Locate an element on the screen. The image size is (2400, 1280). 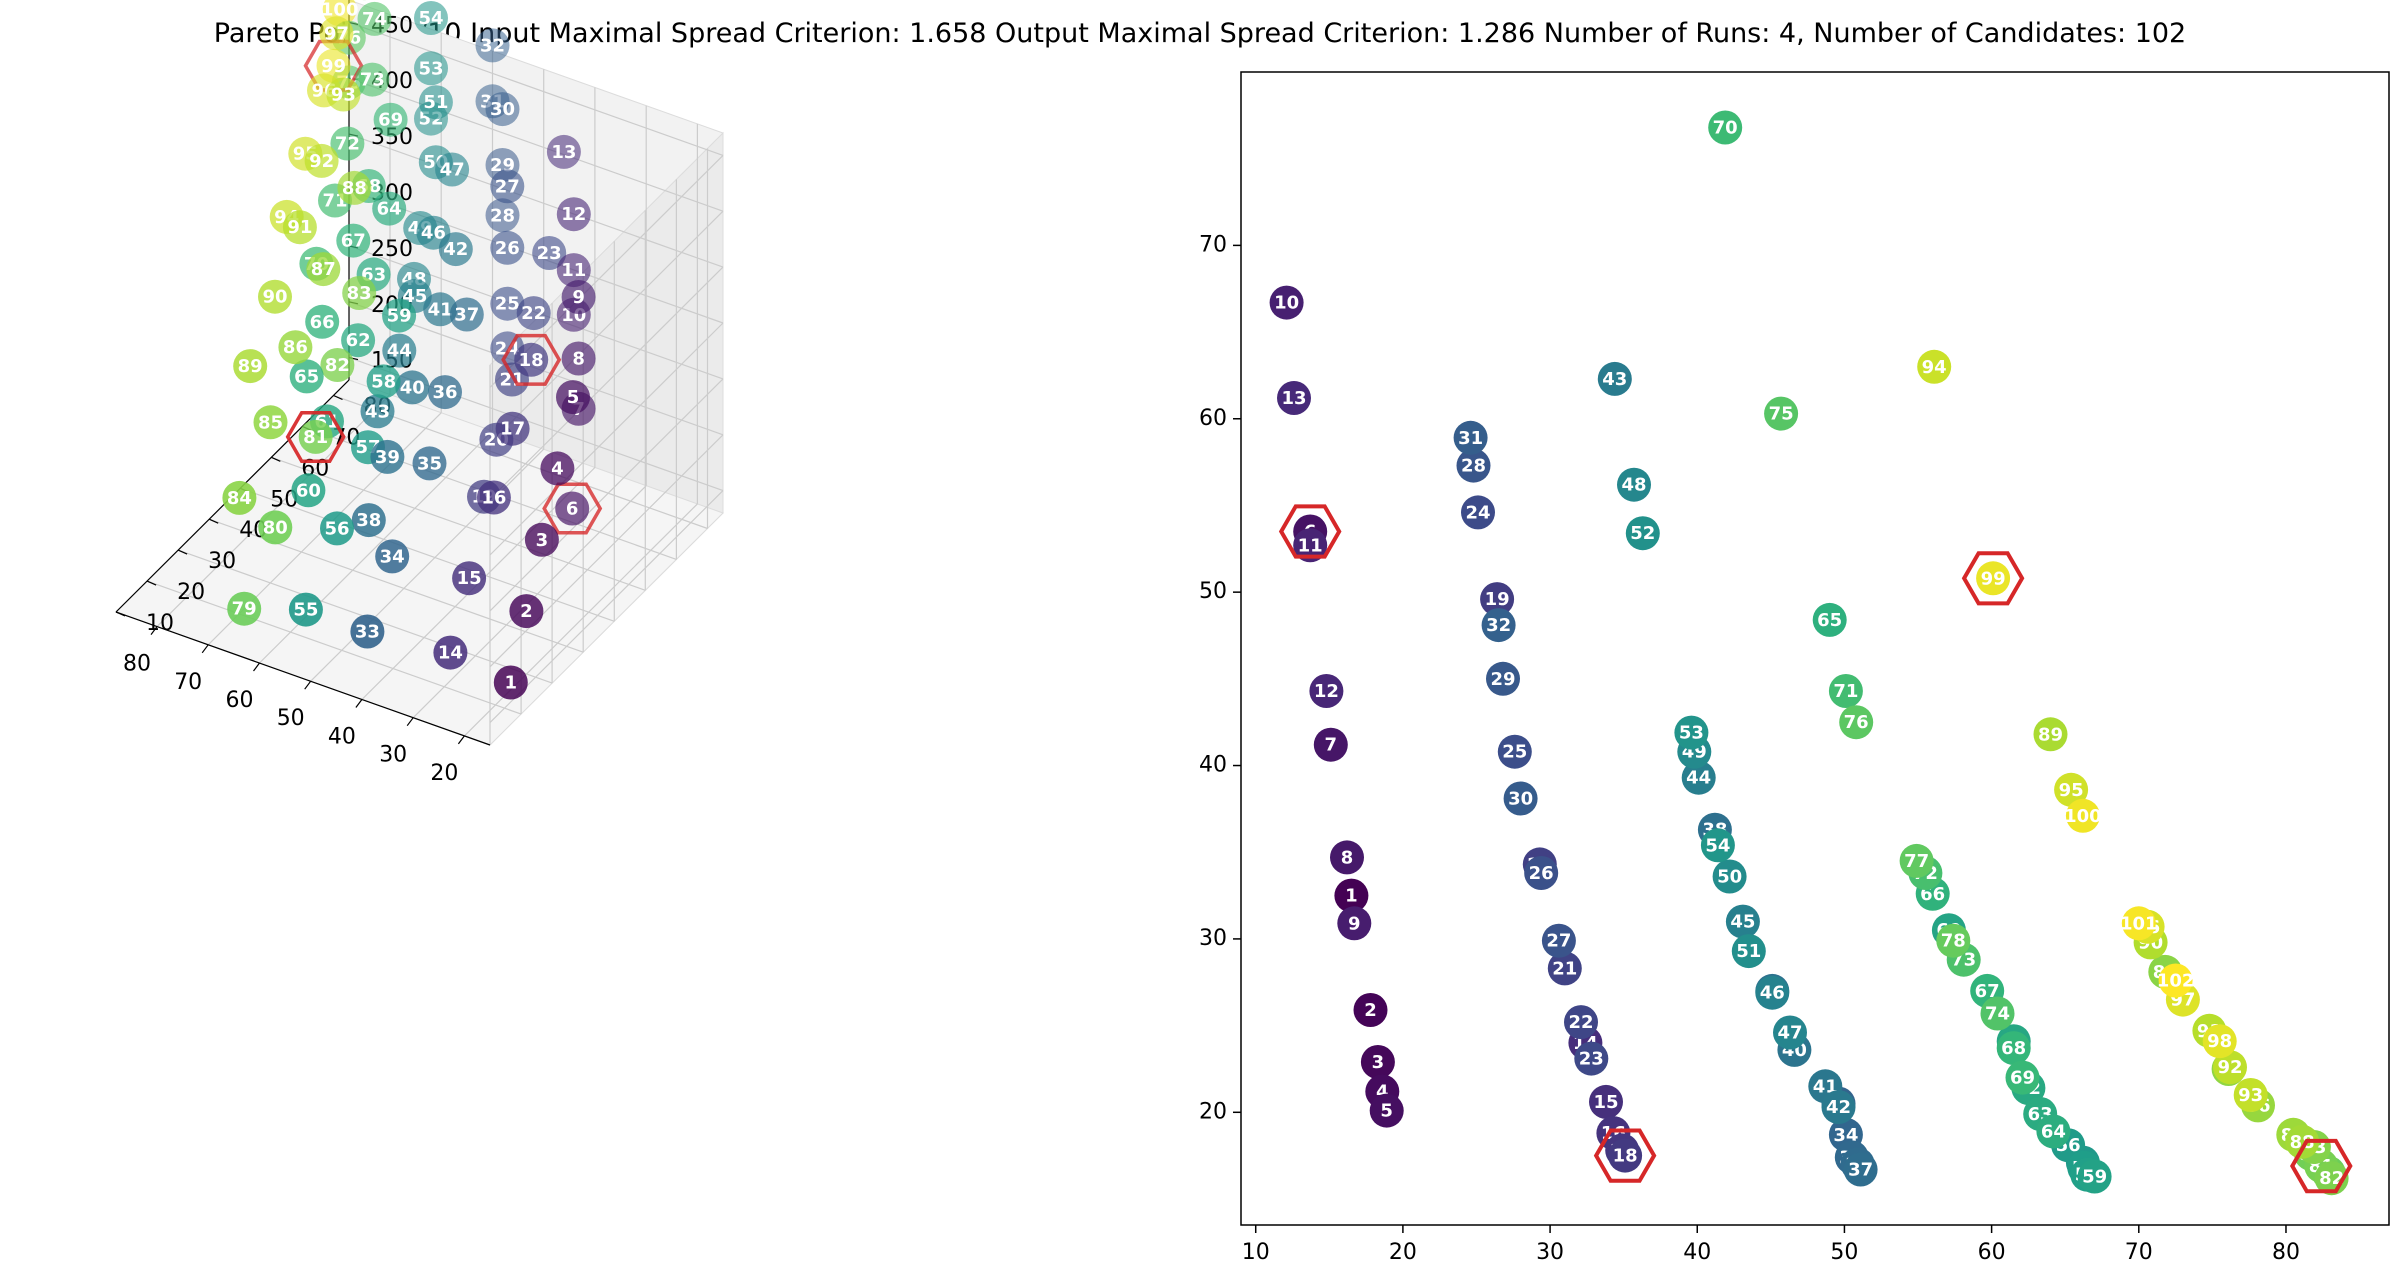
point-2d-18: 18 is located at coordinates (1625, 1155).